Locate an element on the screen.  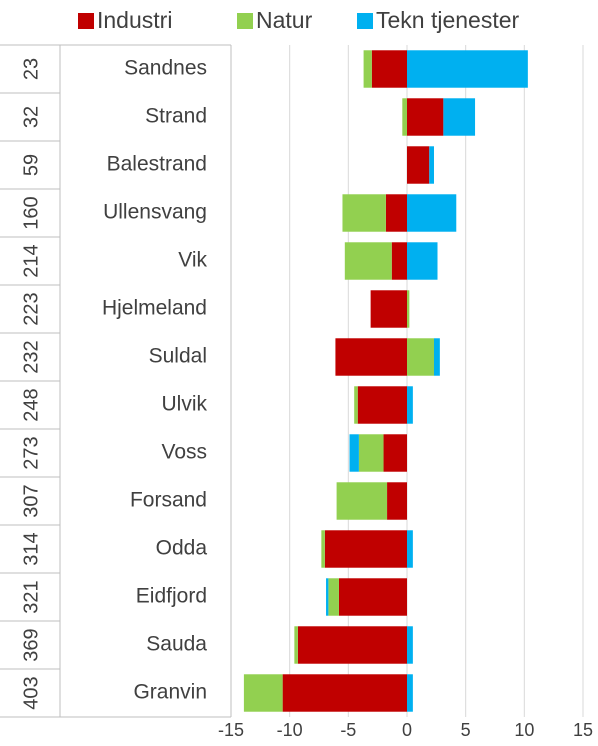
x-tick-label: 0 is located at coordinates (407, 730).